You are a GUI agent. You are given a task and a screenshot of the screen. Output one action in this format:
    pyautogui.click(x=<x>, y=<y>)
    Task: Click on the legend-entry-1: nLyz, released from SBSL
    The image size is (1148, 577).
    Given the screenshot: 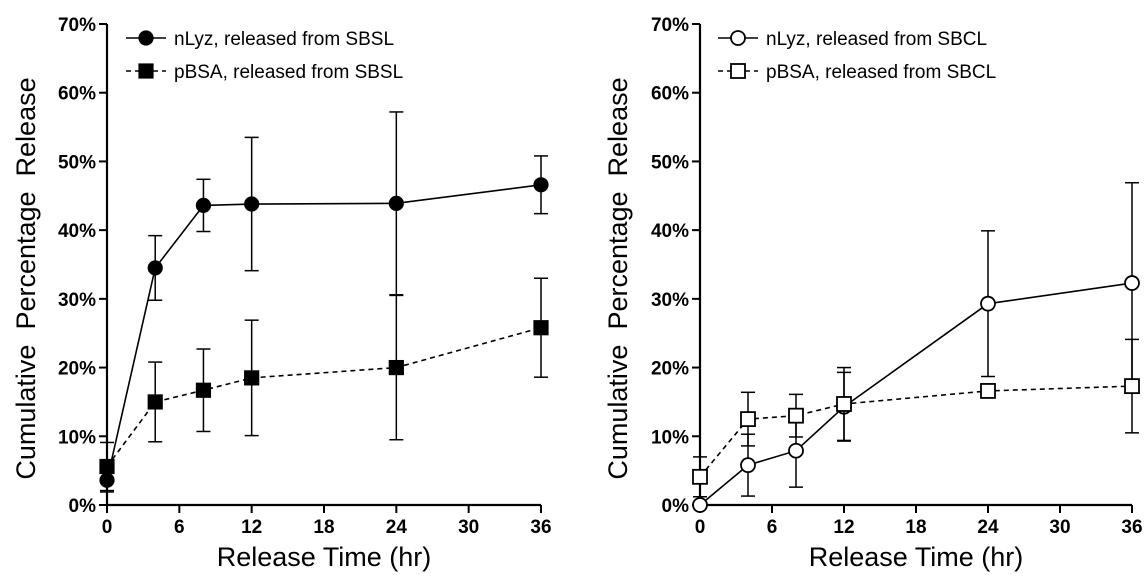 What is the action you would take?
    pyautogui.click(x=260, y=39)
    